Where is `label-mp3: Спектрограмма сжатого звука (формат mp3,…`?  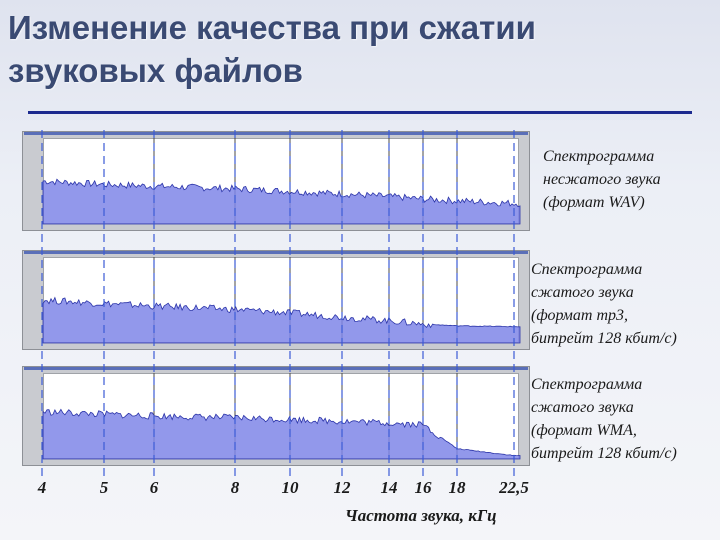 label-mp3: Спектрограмма сжатого звука (формат mp3,… is located at coordinates (604, 304).